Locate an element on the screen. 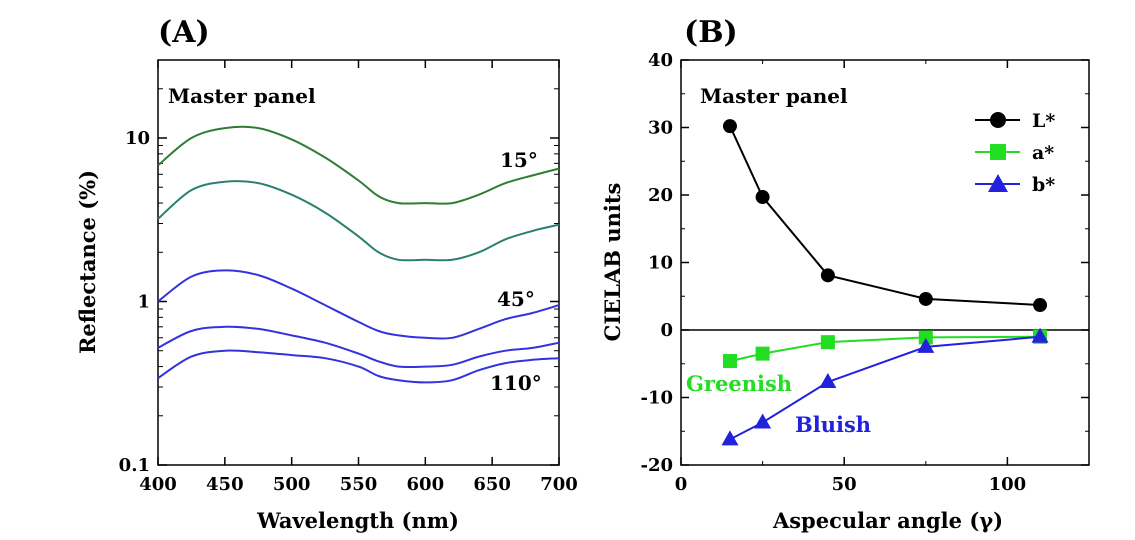 The image size is (1135, 540). panel-a-x-tick-label: 600 is located at coordinates (426, 484).